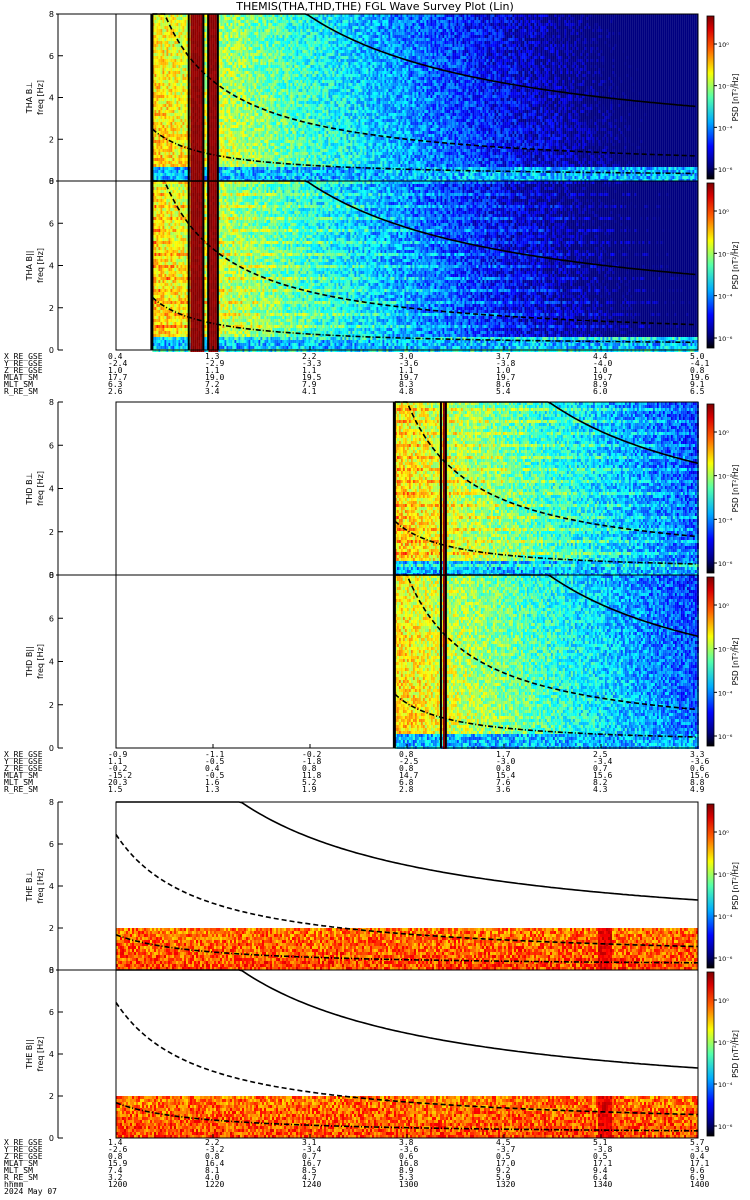  I want to click on ephem-value: 3.4, so click(212, 392).